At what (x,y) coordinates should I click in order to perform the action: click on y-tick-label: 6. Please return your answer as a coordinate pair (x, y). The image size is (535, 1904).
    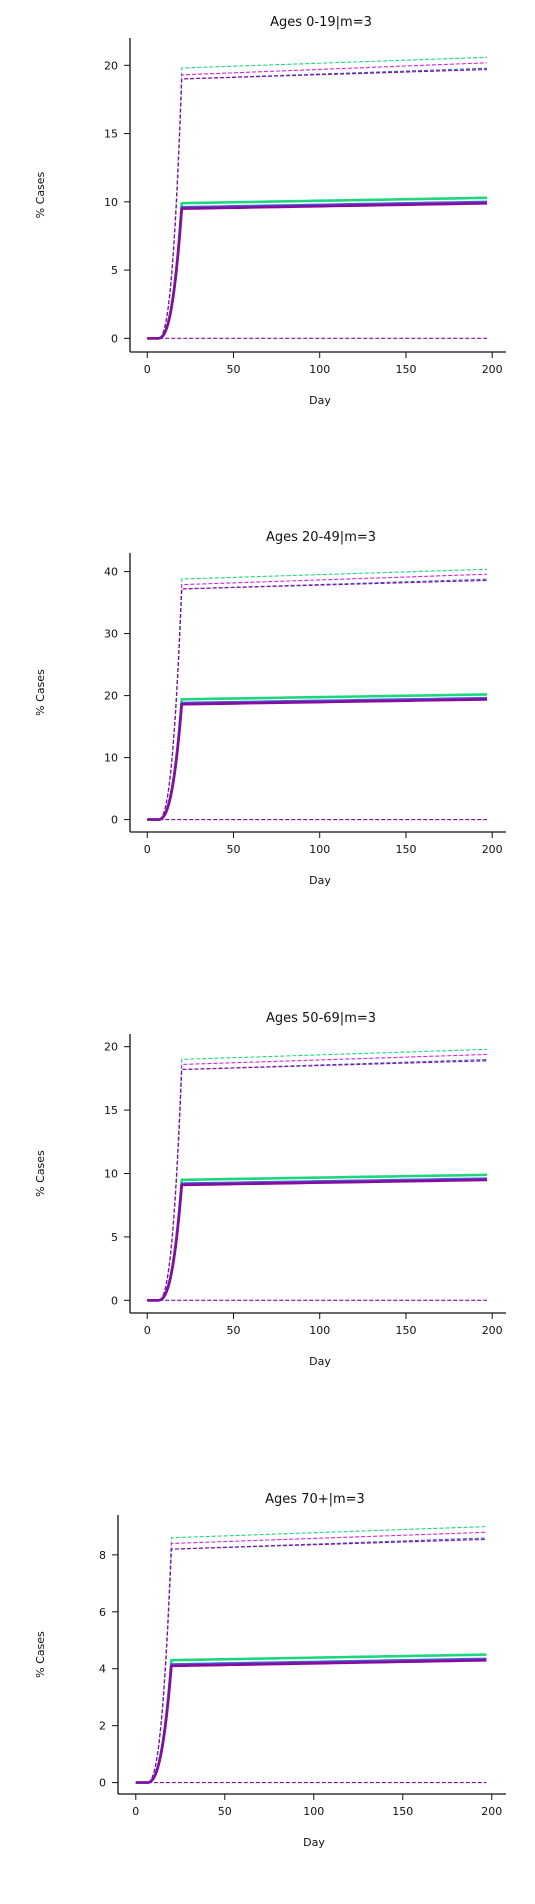
    Looking at the image, I should click on (102, 1612).